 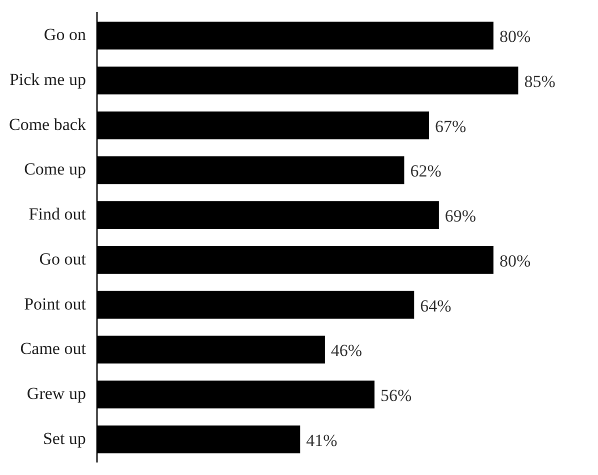 What do you see at coordinates (47, 79) in the screenshot?
I see `y-tick-label: Pick me up` at bounding box center [47, 79].